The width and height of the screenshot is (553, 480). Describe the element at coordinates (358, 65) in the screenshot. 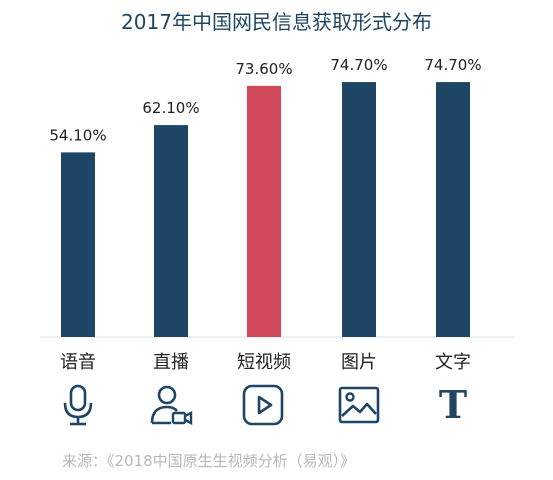

I see `data-label-4: 74.70%` at that location.